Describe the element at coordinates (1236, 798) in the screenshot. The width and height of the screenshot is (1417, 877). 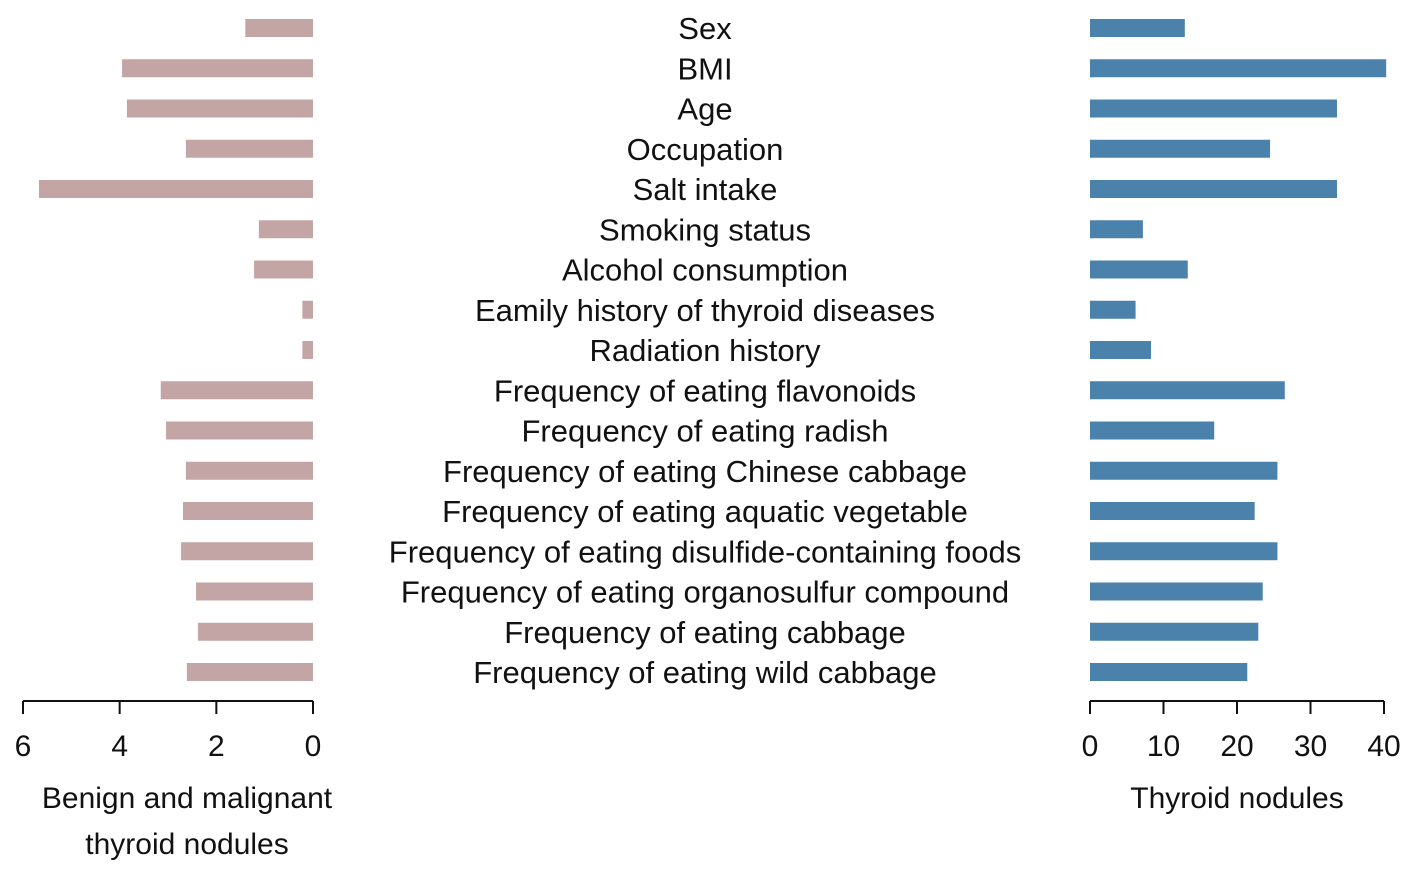
I see `thyroid-nodules-axis-title-line-1: Thyroid nodules` at that location.